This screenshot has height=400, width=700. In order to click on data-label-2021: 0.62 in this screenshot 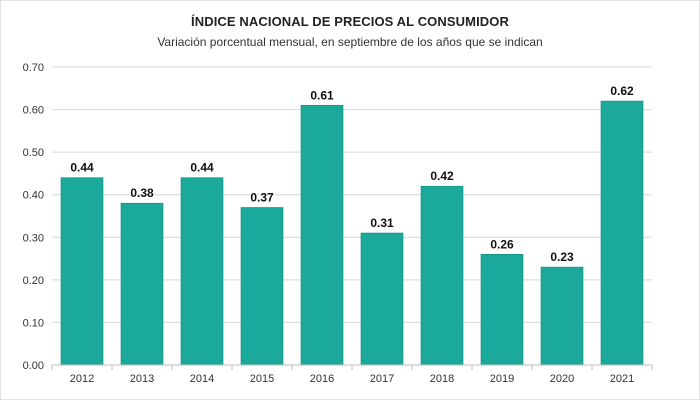, I will do `click(622, 91)`.